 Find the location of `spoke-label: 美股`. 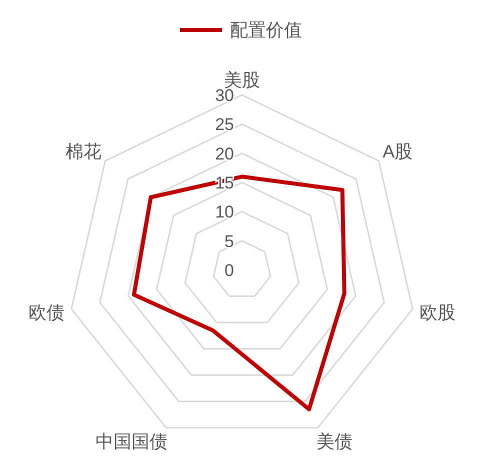

spoke-label: 美股 is located at coordinates (242, 80).